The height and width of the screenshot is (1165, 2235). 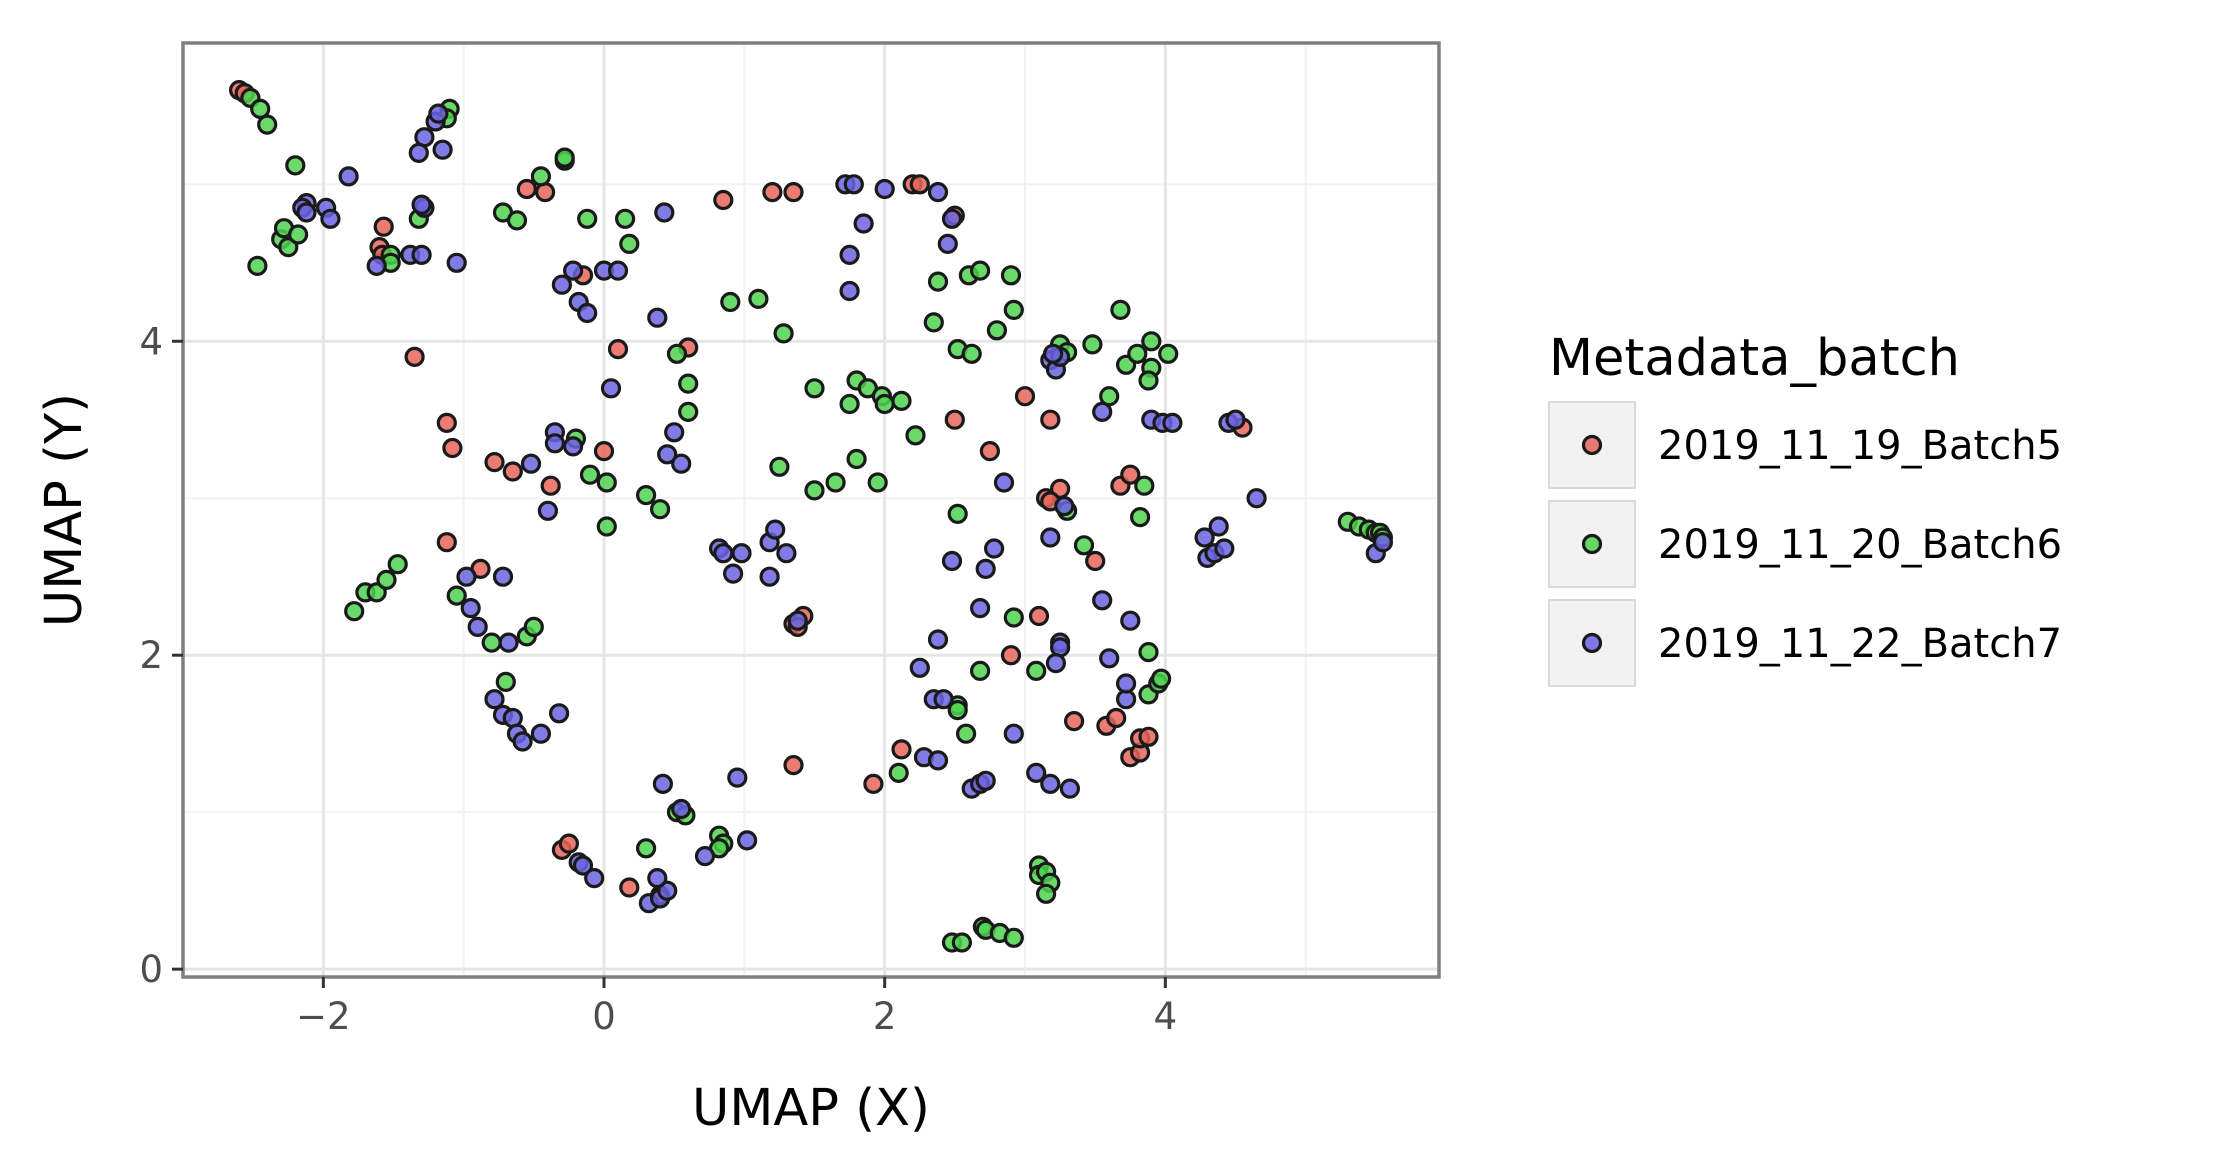 I want to click on legend-item: 2019_11_20_Batch6, so click(x=1805, y=544).